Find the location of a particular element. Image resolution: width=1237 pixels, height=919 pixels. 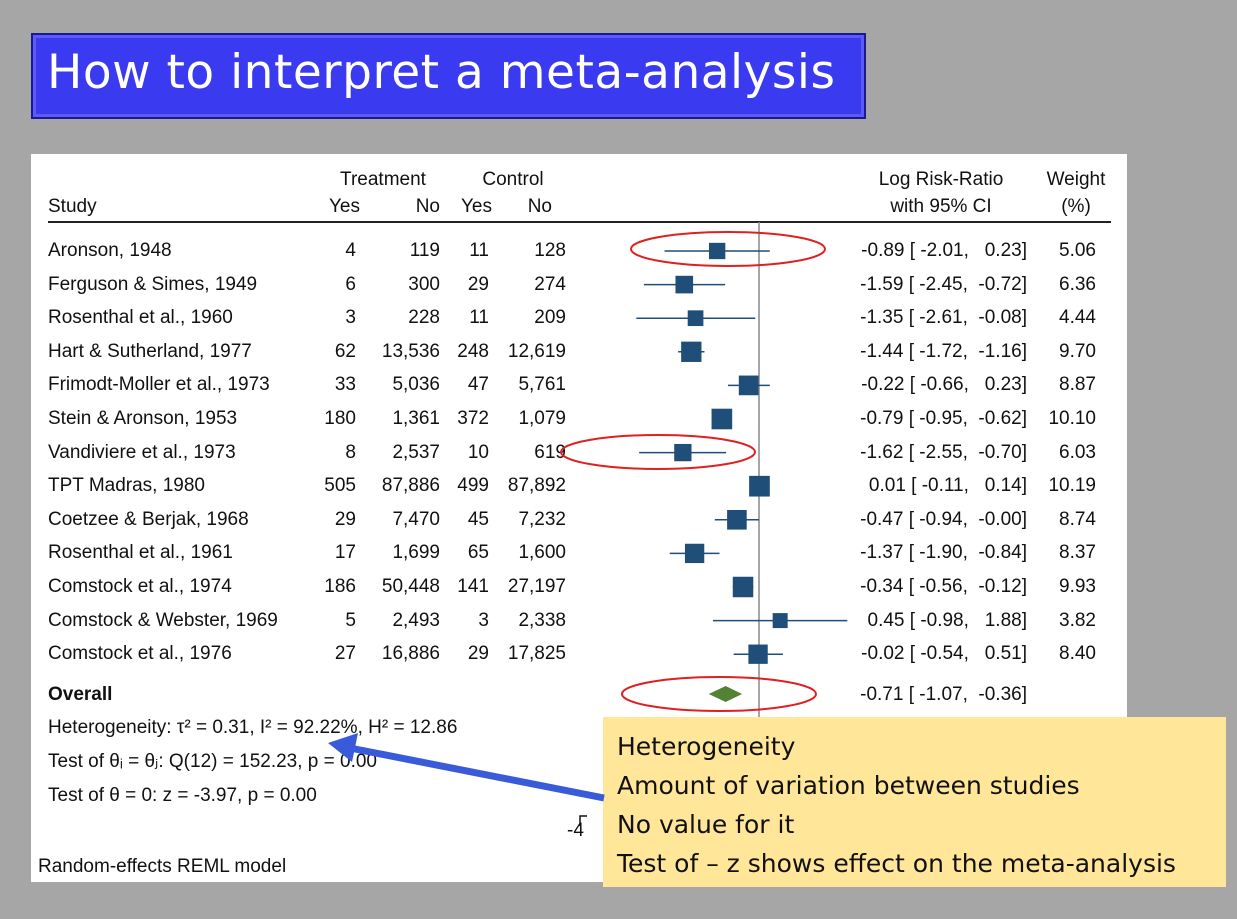

overall-effect-ci: -0.71 [ -1.07, -0.36] is located at coordinates (943, 694).